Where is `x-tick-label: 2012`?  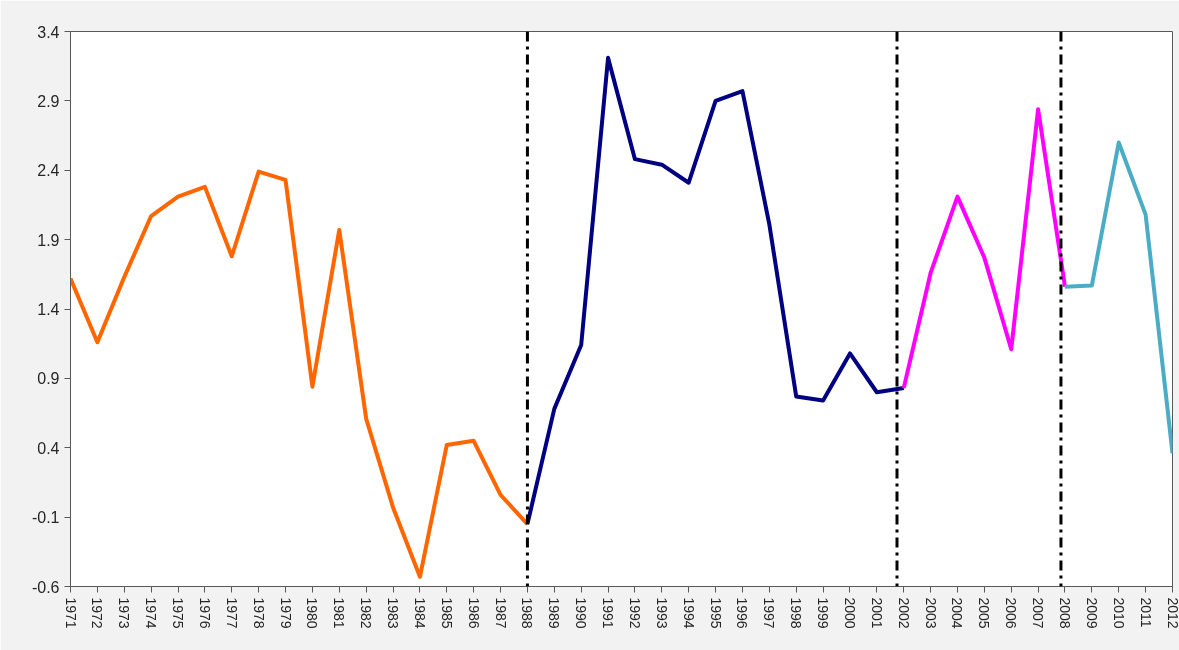 x-tick-label: 2012 is located at coordinates (1171, 613).